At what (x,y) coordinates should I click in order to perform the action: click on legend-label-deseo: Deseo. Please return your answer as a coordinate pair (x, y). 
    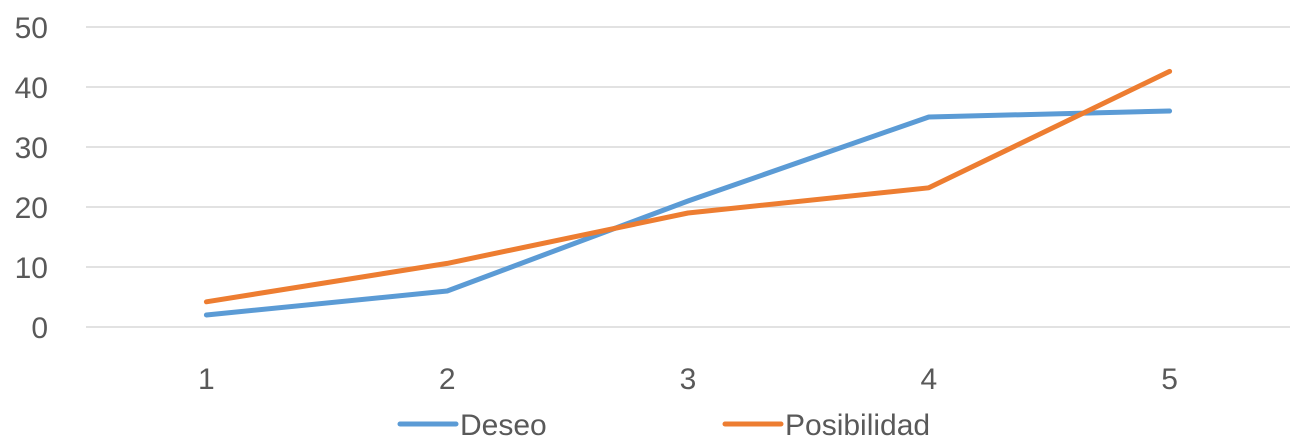
    Looking at the image, I should click on (503, 423).